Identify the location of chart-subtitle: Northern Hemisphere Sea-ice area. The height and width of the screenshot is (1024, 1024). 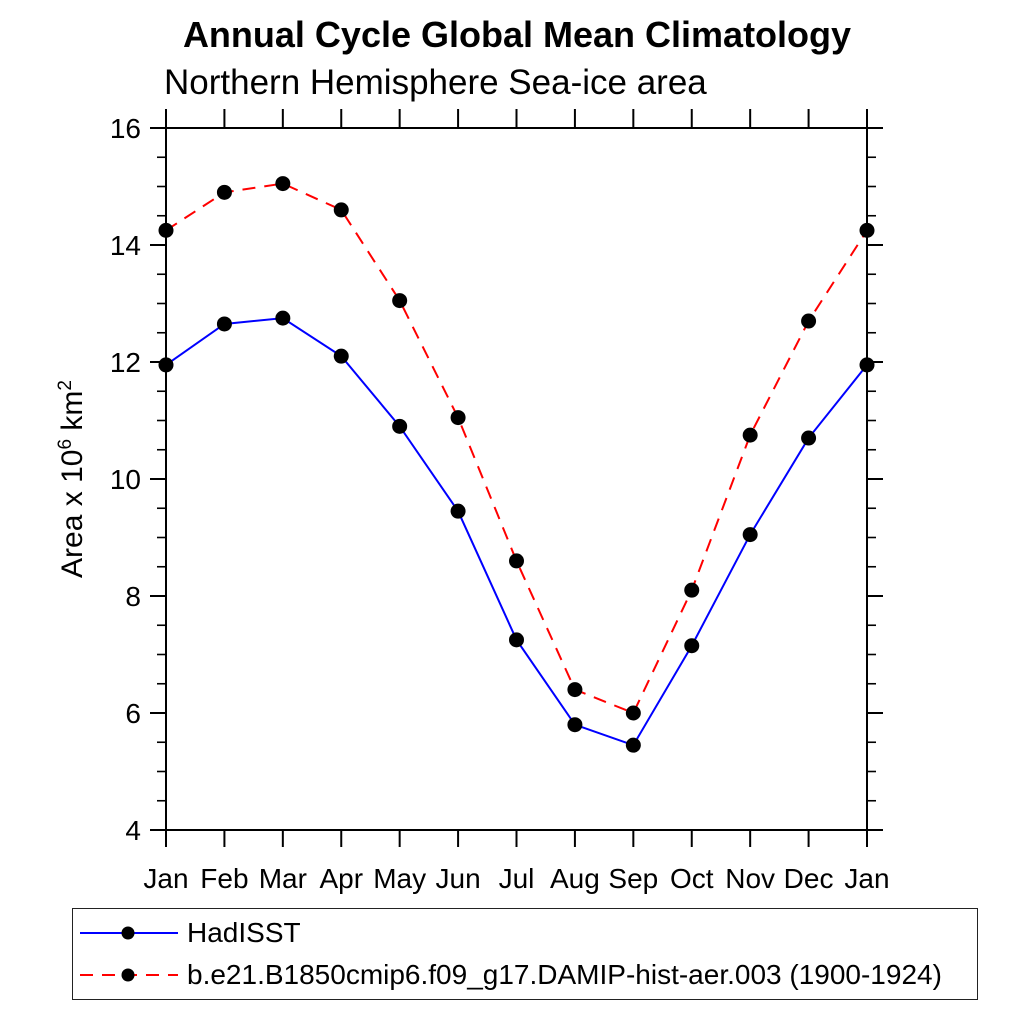
(435, 82).